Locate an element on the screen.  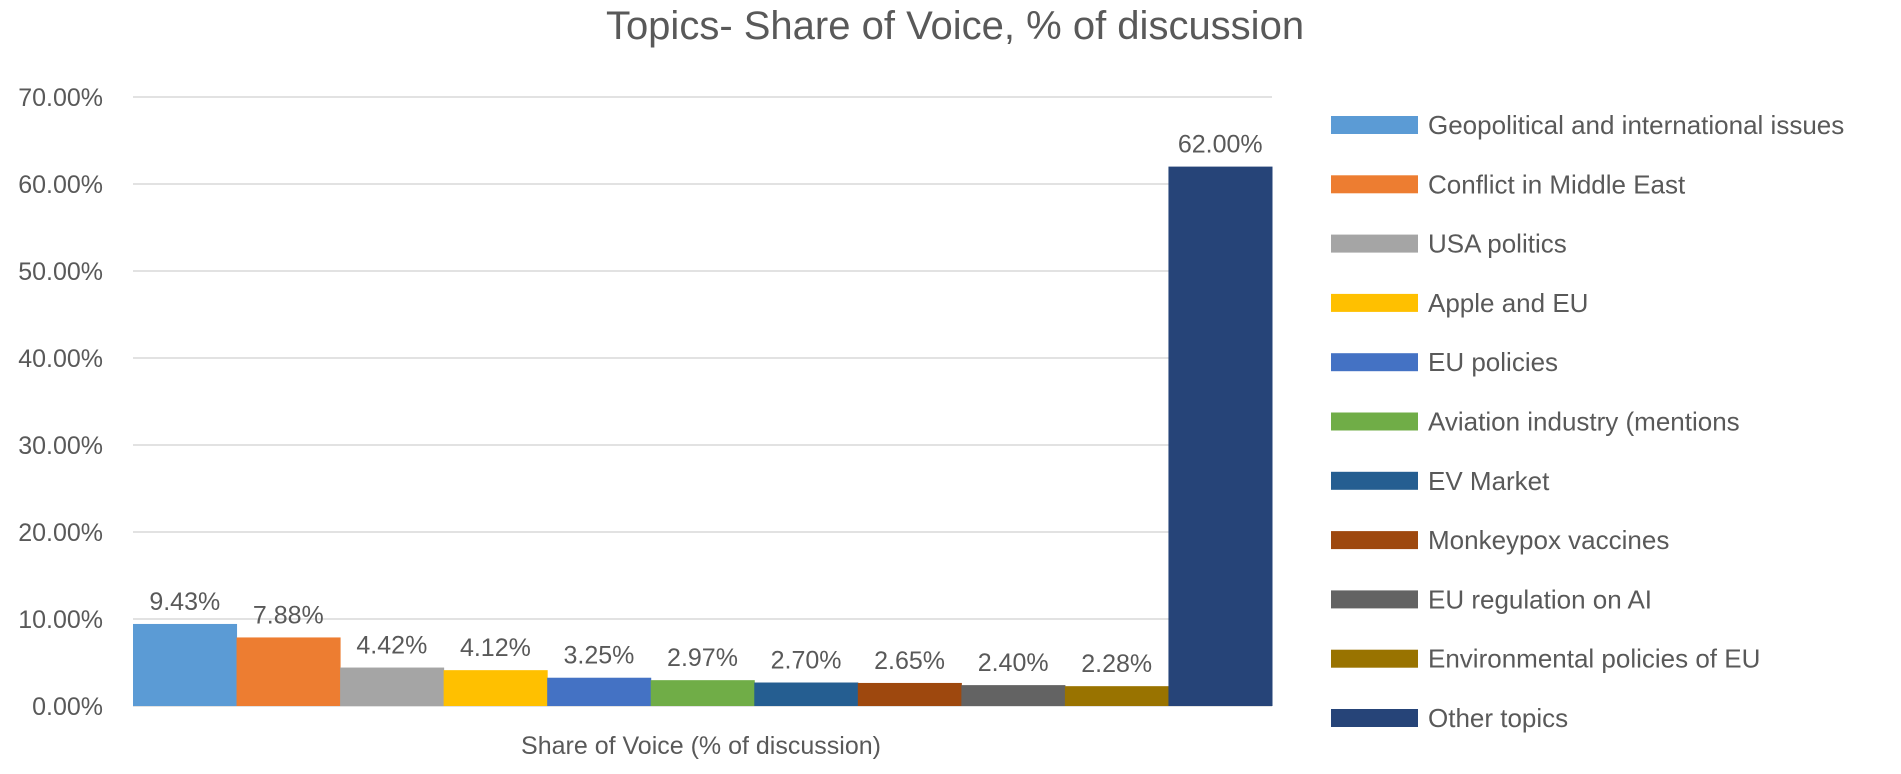
x-axis-label: Share of Voice (% of discussion) is located at coordinates (701, 746).